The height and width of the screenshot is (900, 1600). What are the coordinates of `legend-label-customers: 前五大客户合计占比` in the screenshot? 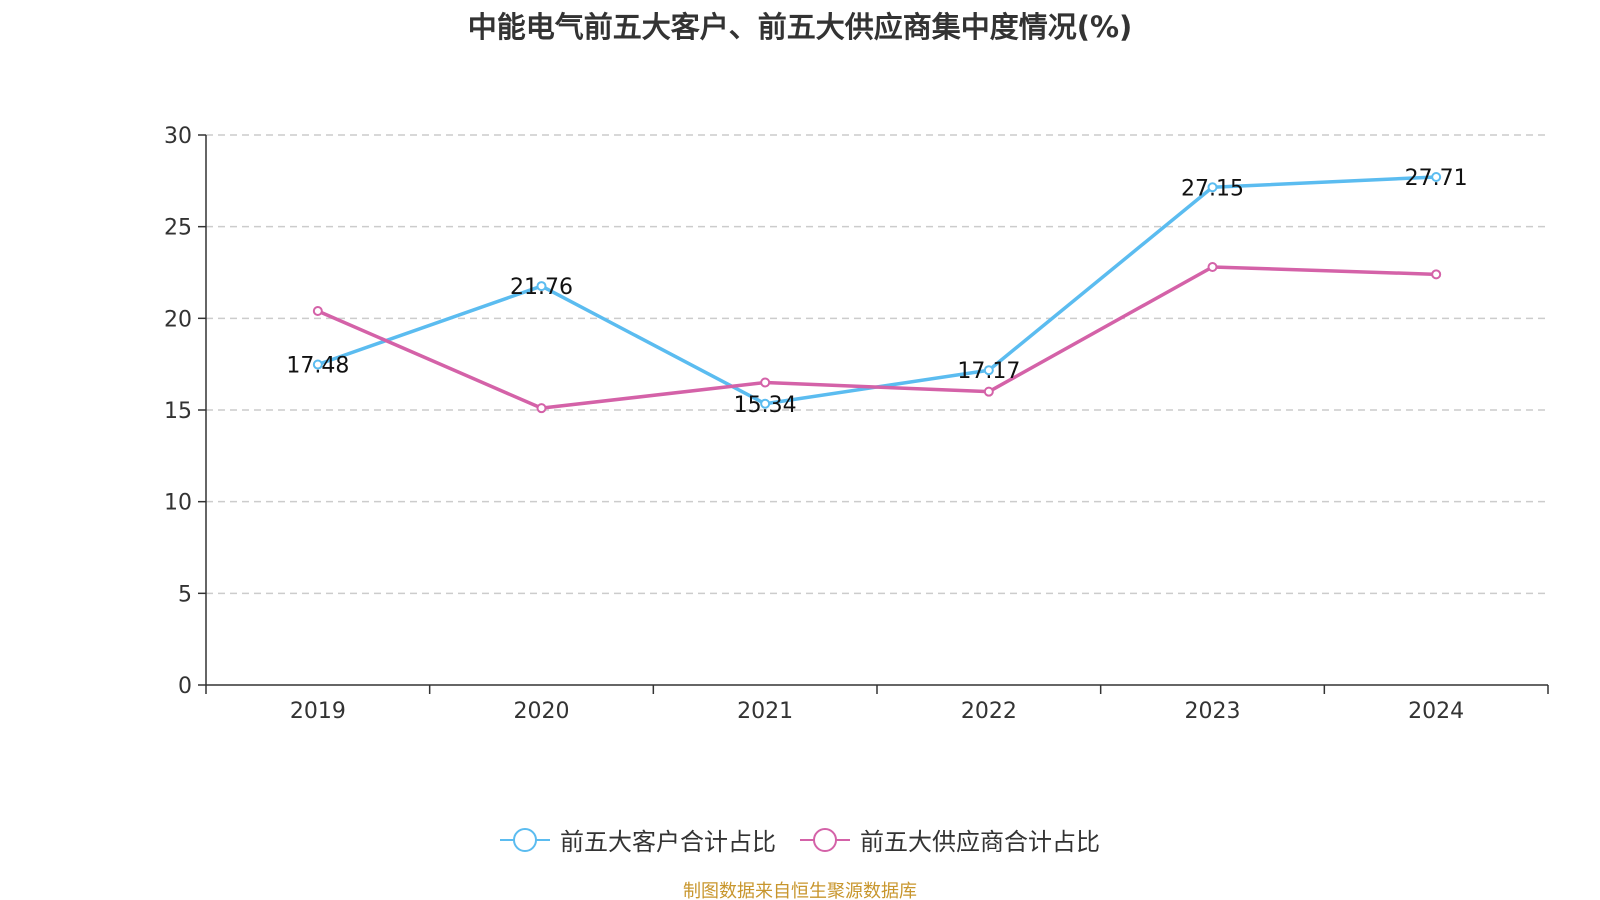 It's located at (668, 842).